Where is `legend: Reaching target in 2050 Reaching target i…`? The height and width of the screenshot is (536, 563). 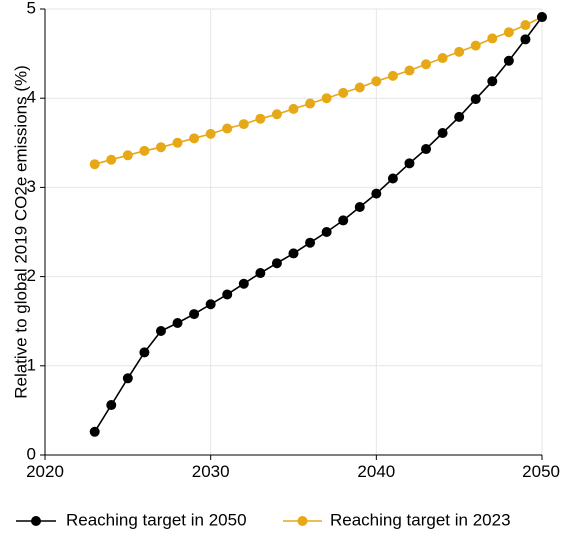
legend: Reaching target in 2050 Reaching target i… is located at coordinates (263, 519).